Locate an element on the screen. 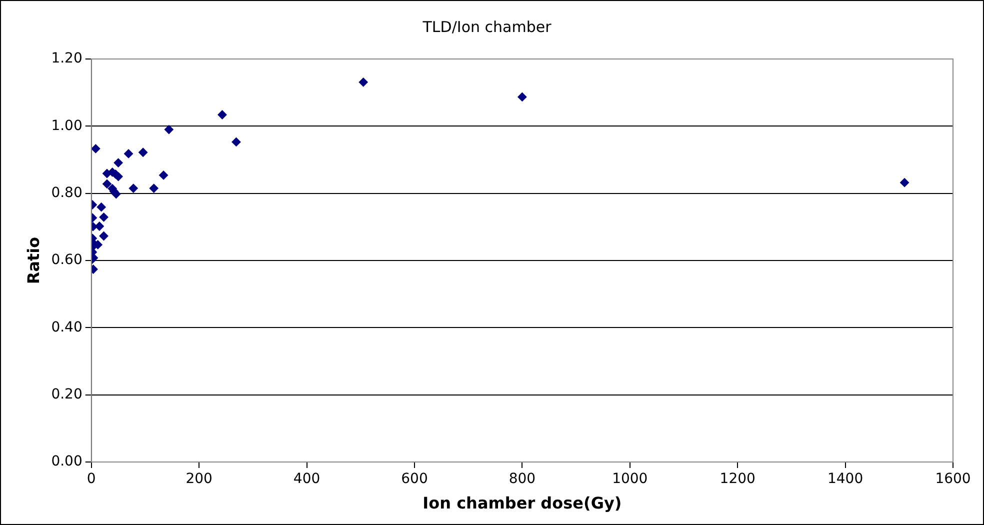  y-tick-label: 0.20 is located at coordinates (66, 394).